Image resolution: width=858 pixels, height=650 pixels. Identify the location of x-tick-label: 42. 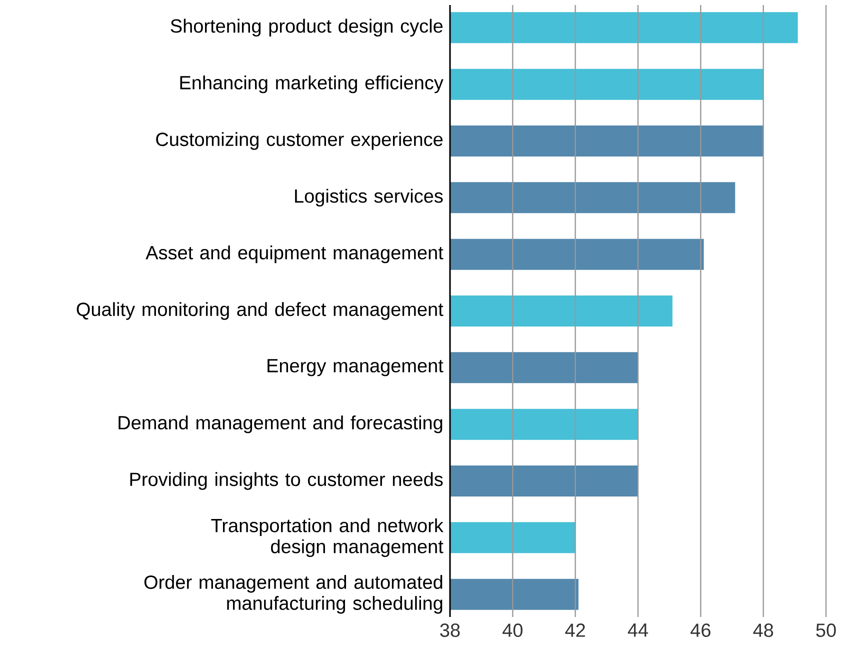
(575, 630).